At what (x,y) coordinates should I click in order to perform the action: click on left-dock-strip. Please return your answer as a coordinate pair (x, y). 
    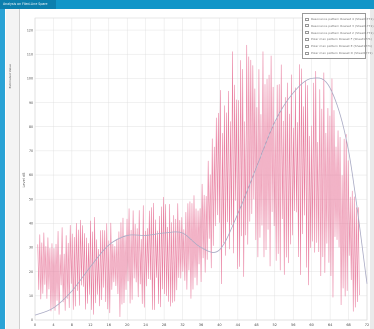
    Looking at the image, I should click on (2, 169).